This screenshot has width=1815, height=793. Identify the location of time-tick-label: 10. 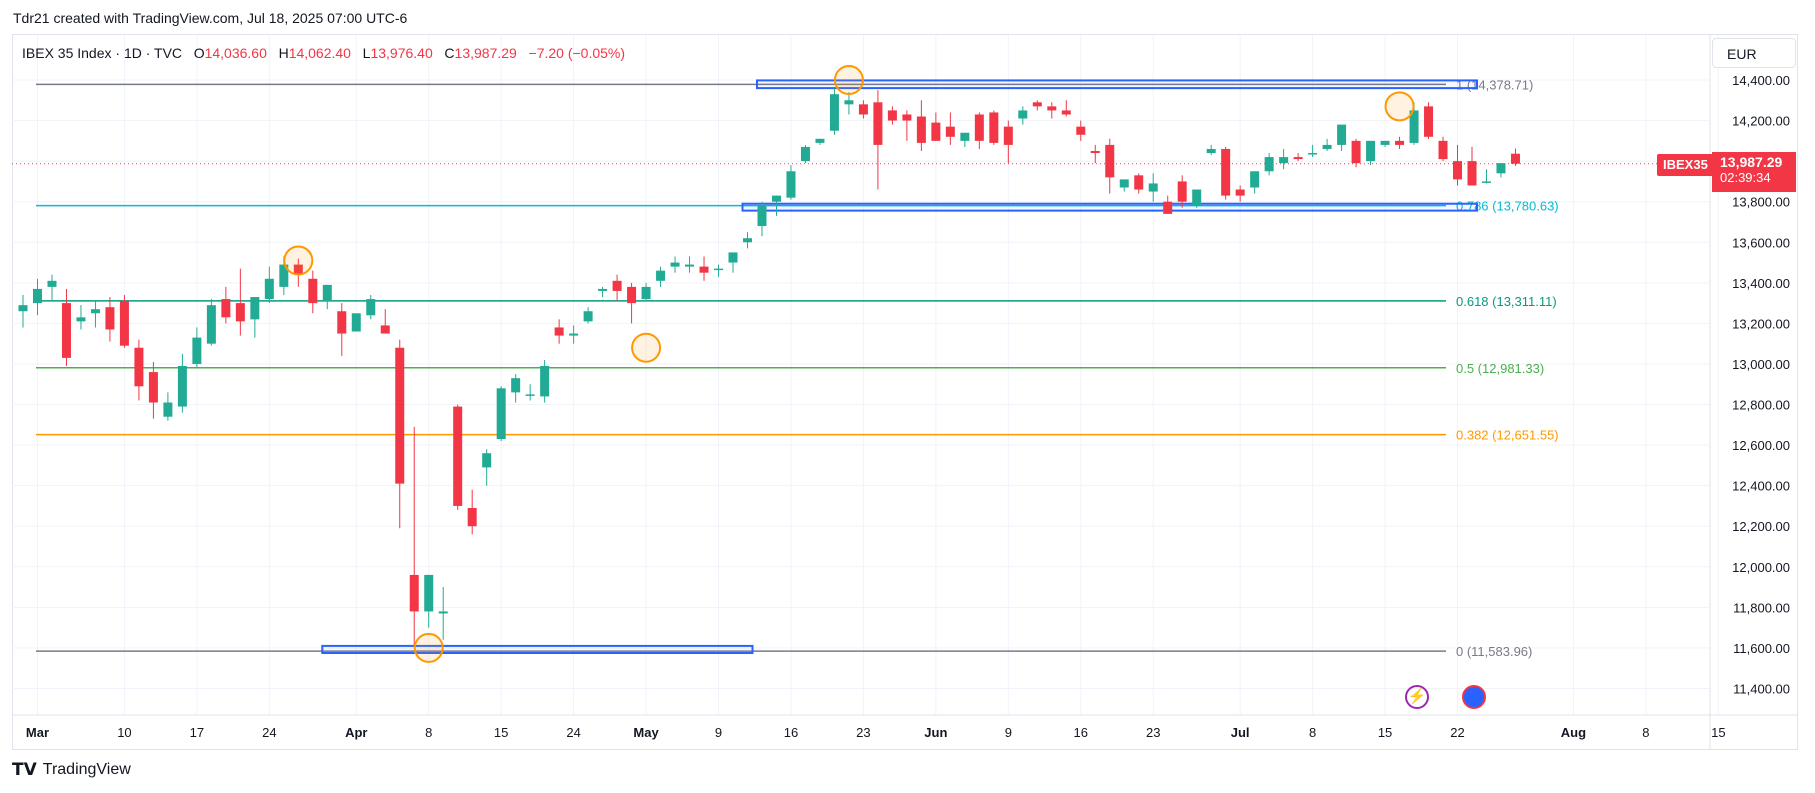
(124, 732).